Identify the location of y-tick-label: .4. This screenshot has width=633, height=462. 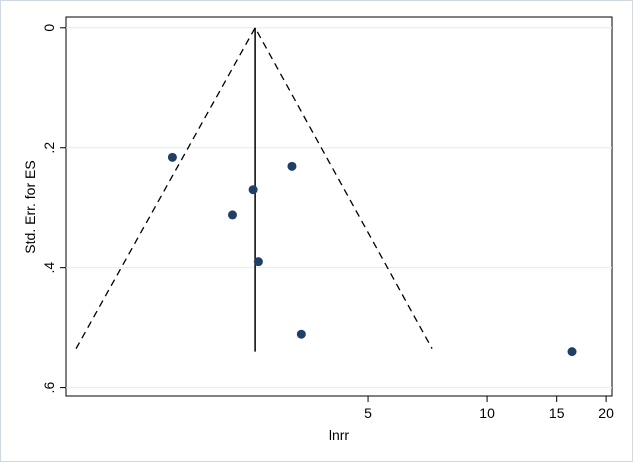
(49, 268).